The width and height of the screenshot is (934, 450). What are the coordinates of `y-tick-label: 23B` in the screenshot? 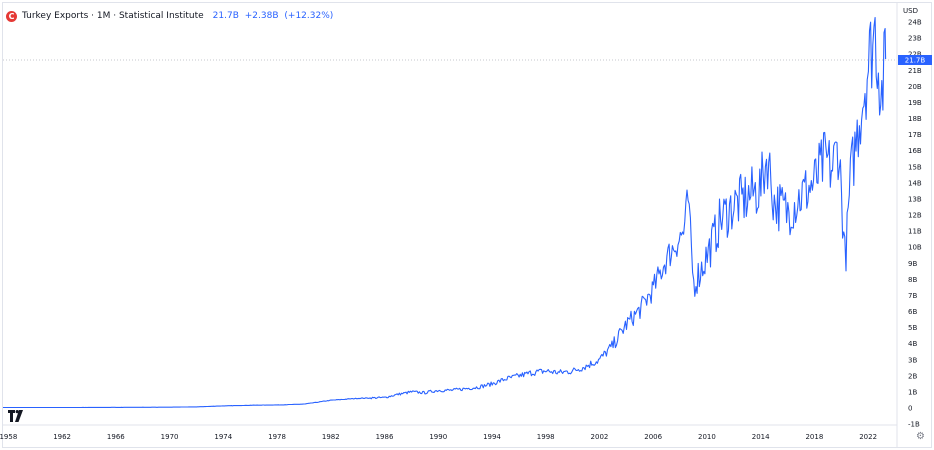 It's located at (915, 39).